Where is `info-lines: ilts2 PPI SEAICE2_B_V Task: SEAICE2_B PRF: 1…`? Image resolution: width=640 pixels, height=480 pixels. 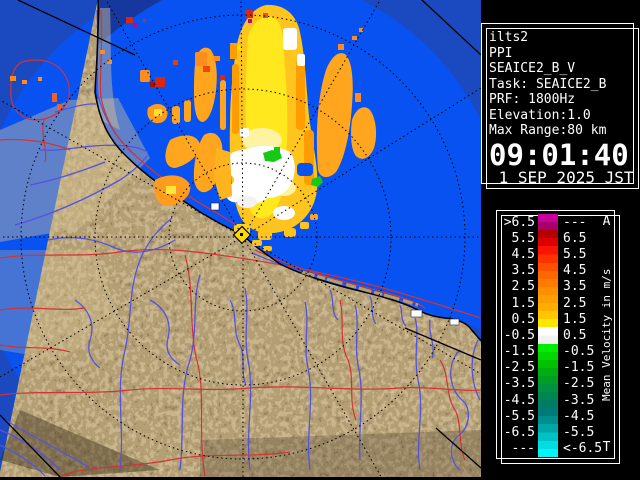
info-lines: ilts2 PPI SEAICE2_B_V Task: SEAICE2_B PRF: 1… is located at coordinates (561, 84).